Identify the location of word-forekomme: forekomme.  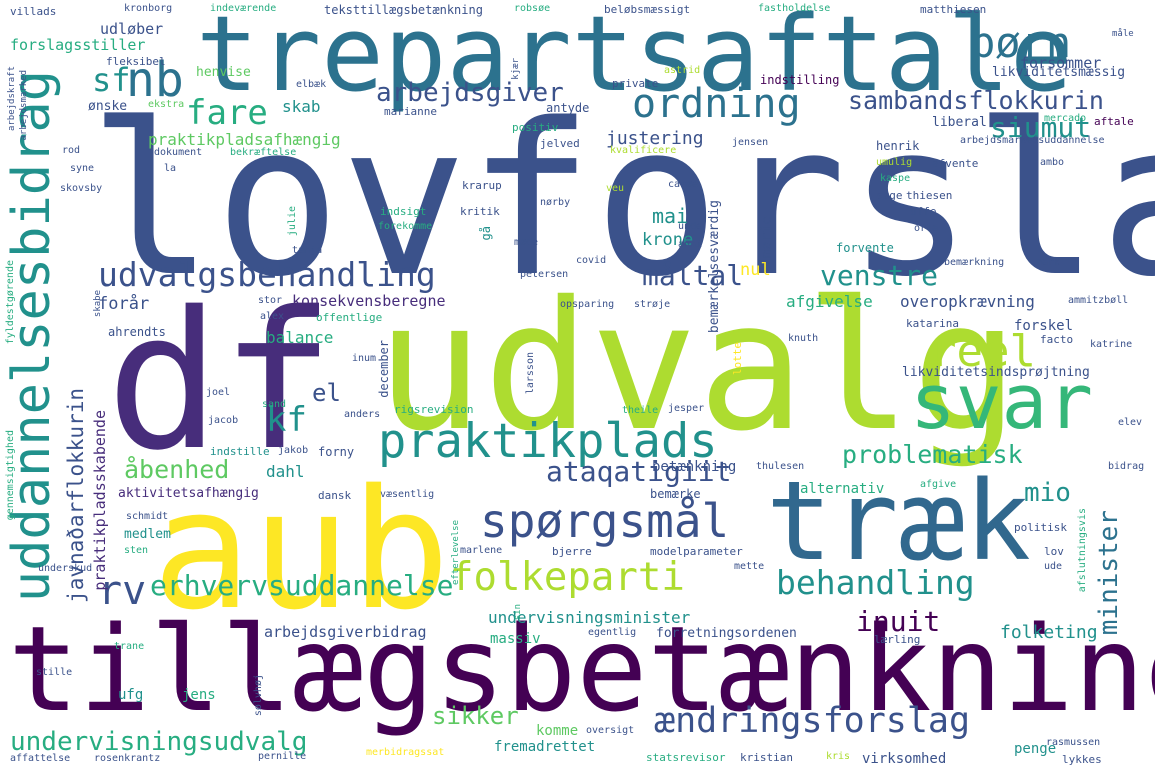
(405, 226).